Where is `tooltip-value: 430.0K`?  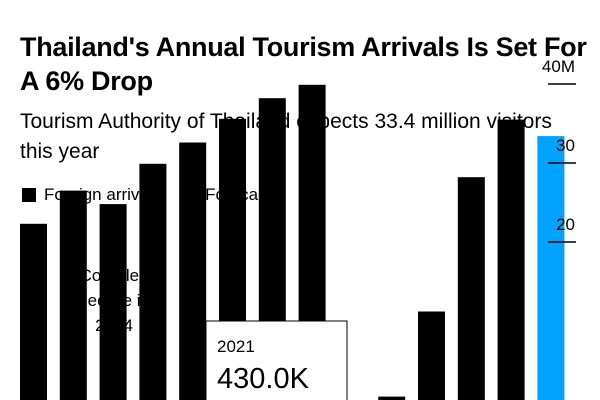 tooltip-value: 430.0K is located at coordinates (263, 379).